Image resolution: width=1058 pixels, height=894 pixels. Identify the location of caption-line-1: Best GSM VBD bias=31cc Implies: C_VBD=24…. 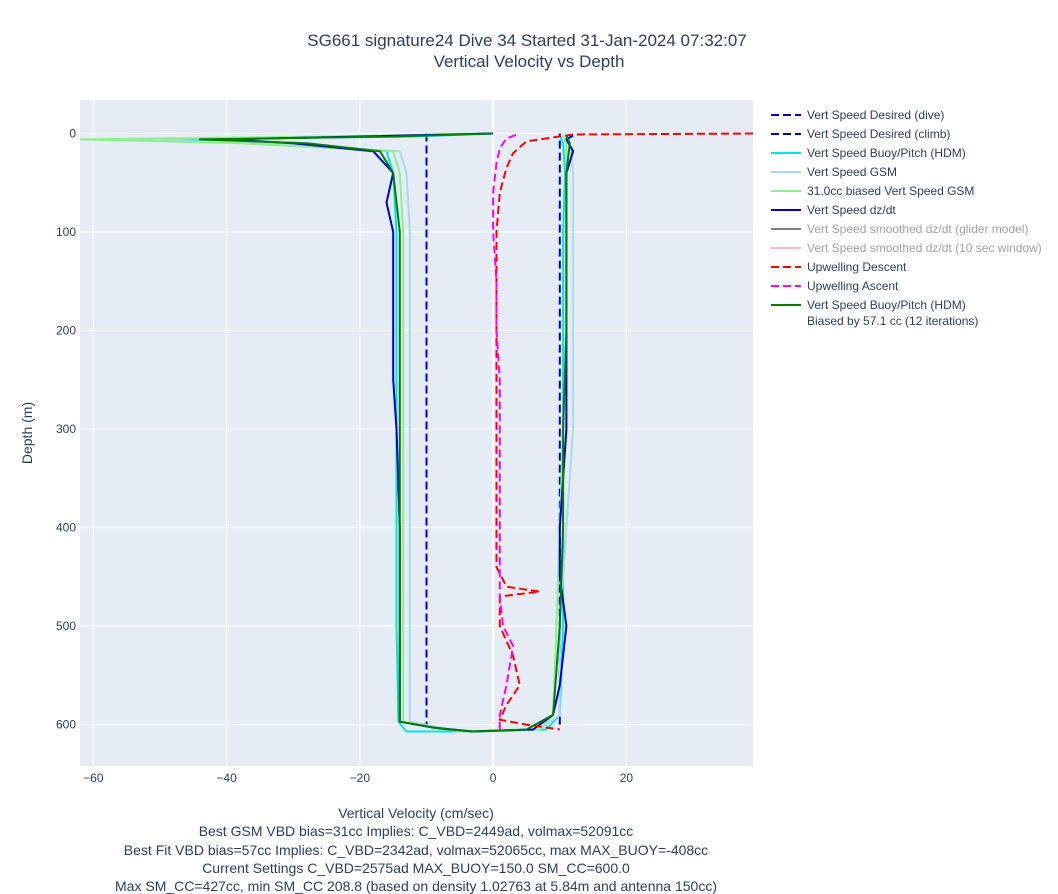
(416, 831).